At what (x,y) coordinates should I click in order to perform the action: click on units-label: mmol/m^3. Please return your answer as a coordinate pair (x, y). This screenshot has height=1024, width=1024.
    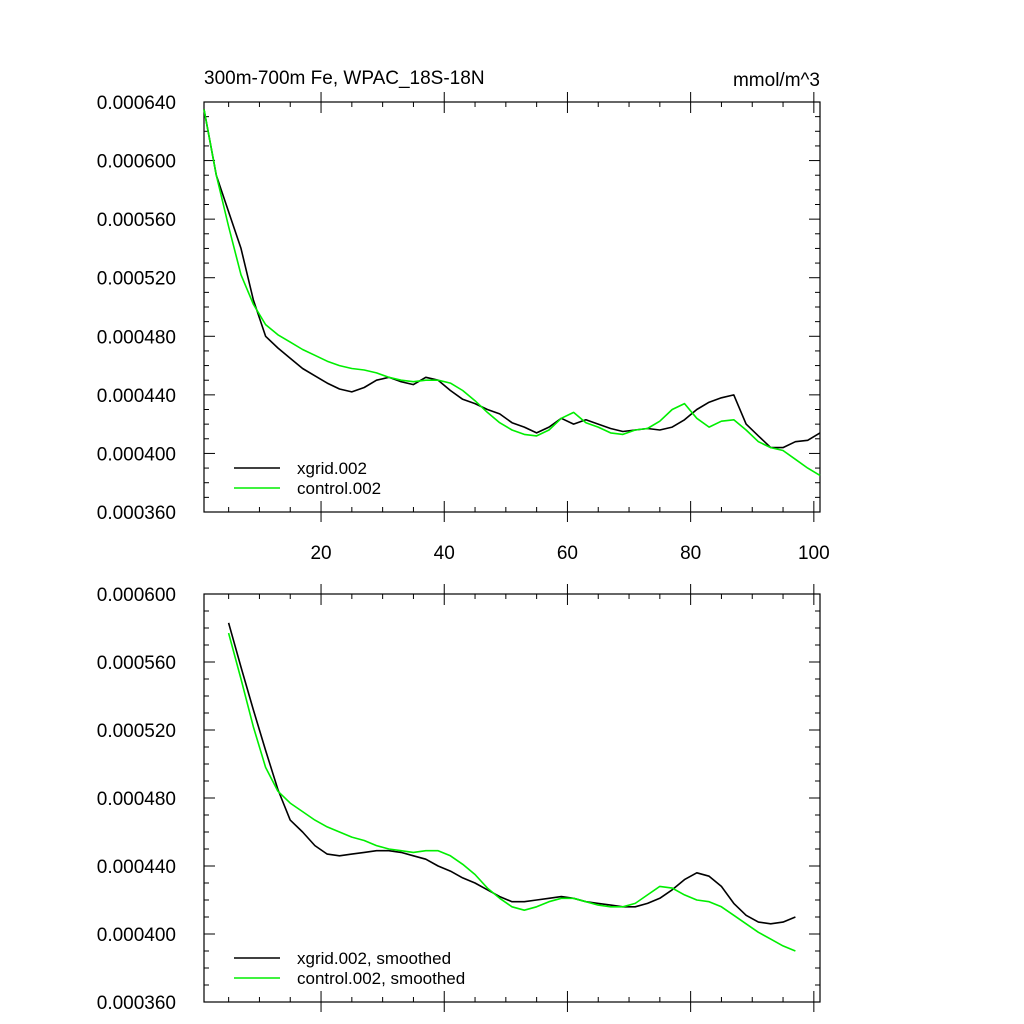
    Looking at the image, I should click on (776, 80).